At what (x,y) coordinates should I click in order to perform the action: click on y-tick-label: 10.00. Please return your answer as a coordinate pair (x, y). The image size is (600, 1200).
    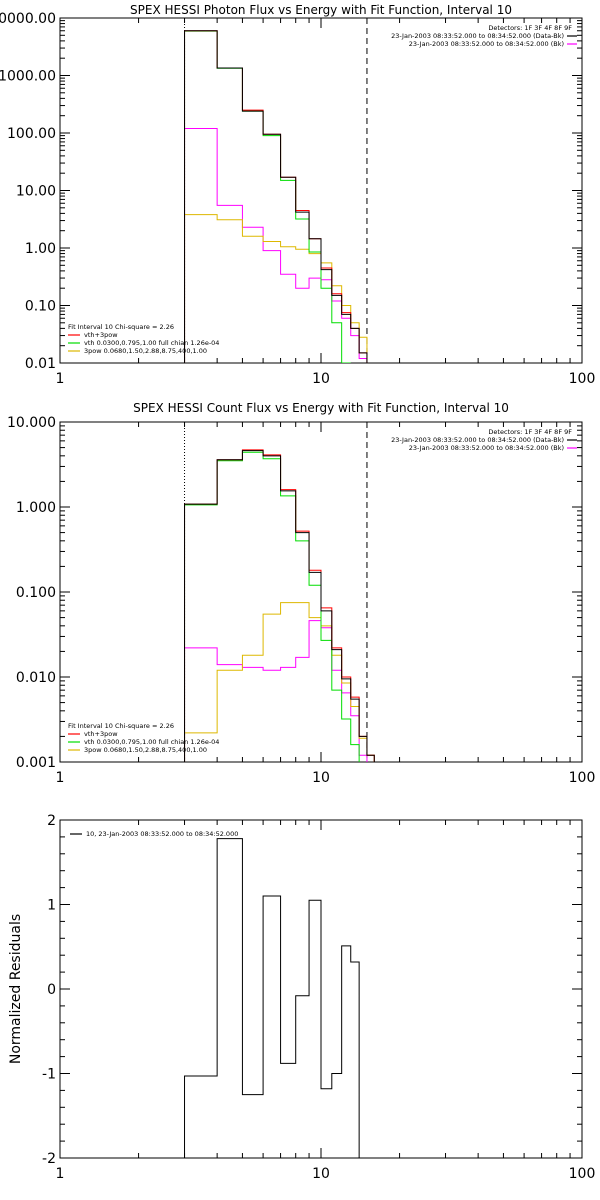
    Looking at the image, I should click on (36, 192).